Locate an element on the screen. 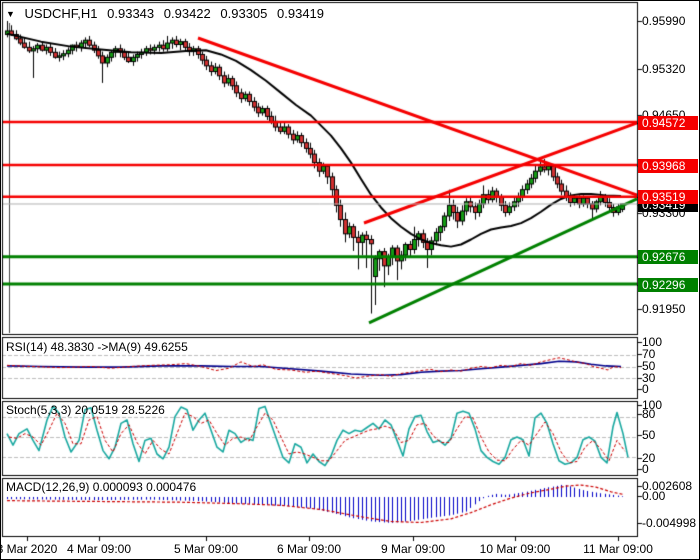 This screenshot has height=560, width=700. rsi-axis-label: 70 is located at coordinates (649, 354).